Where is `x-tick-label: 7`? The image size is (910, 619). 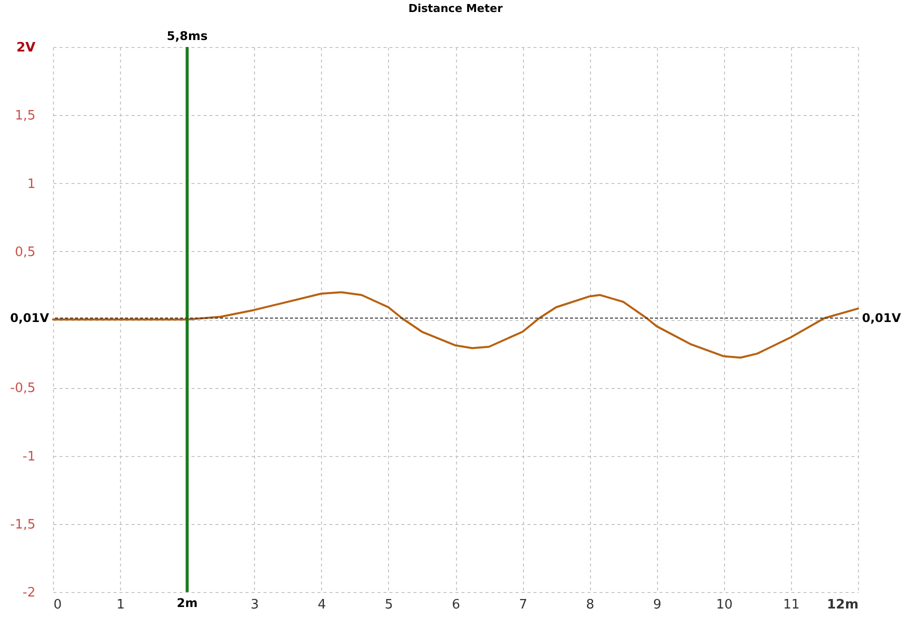
x-tick-label: 7 is located at coordinates (523, 605).